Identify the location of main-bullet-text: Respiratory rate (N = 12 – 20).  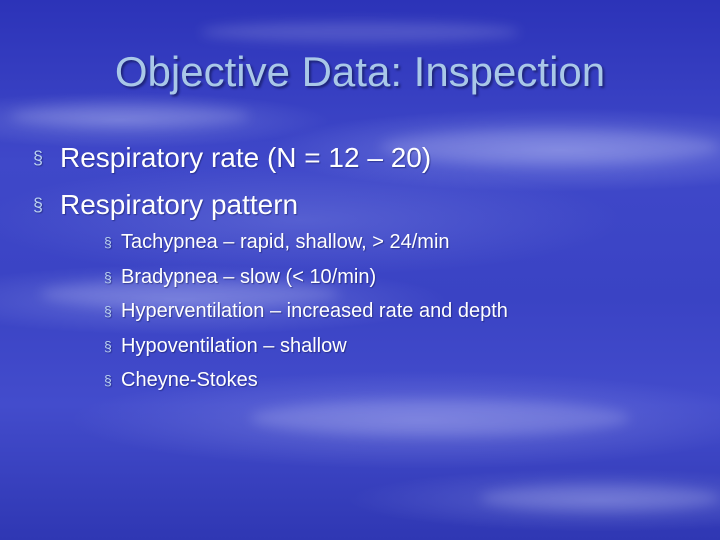
(246, 157).